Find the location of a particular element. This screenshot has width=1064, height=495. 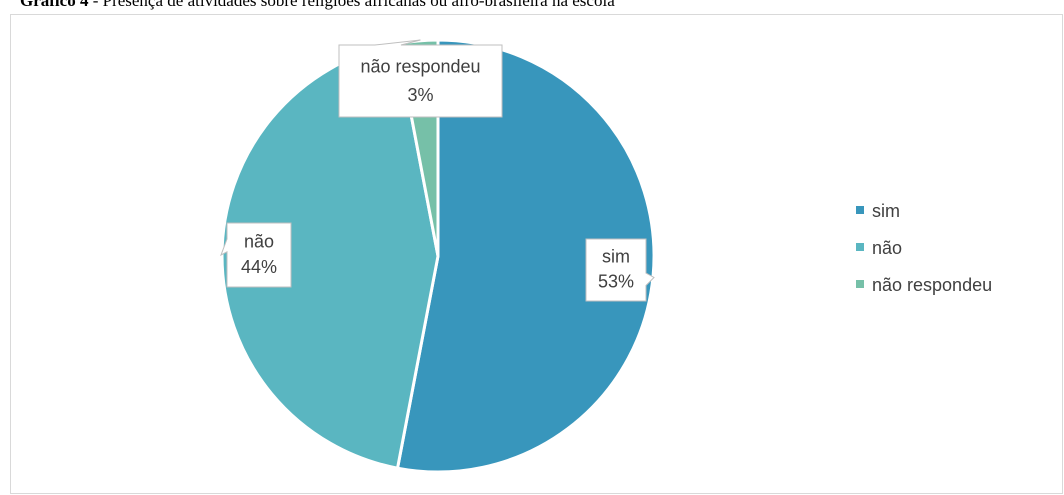

legend-item-n-o: não is located at coordinates (879, 248).